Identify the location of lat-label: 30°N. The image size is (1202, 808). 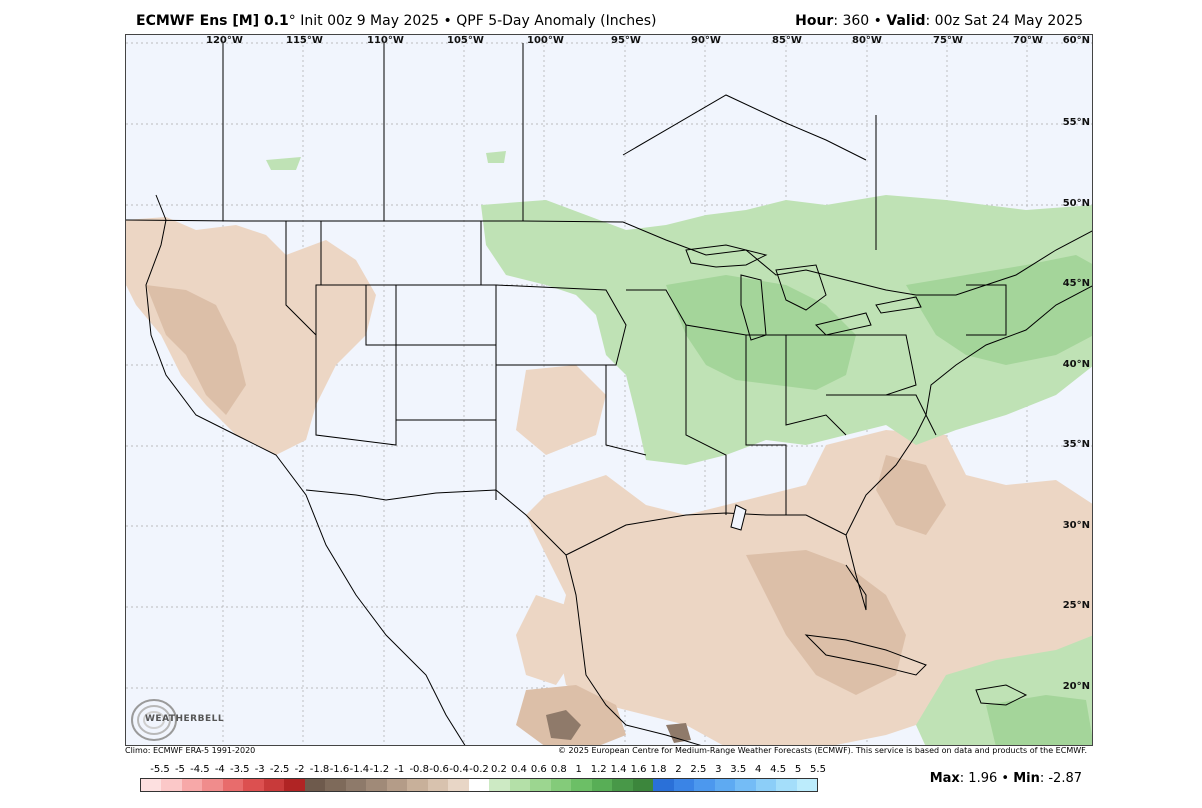
(1076, 525).